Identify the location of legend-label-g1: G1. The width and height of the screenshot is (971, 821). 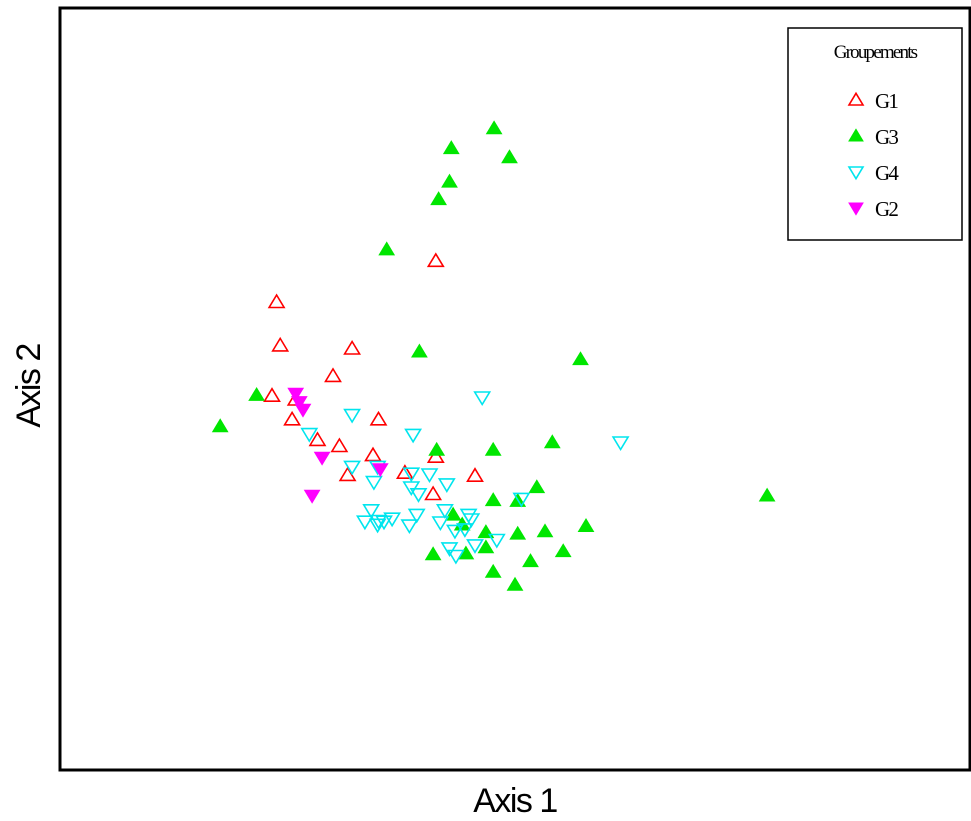
(886, 101).